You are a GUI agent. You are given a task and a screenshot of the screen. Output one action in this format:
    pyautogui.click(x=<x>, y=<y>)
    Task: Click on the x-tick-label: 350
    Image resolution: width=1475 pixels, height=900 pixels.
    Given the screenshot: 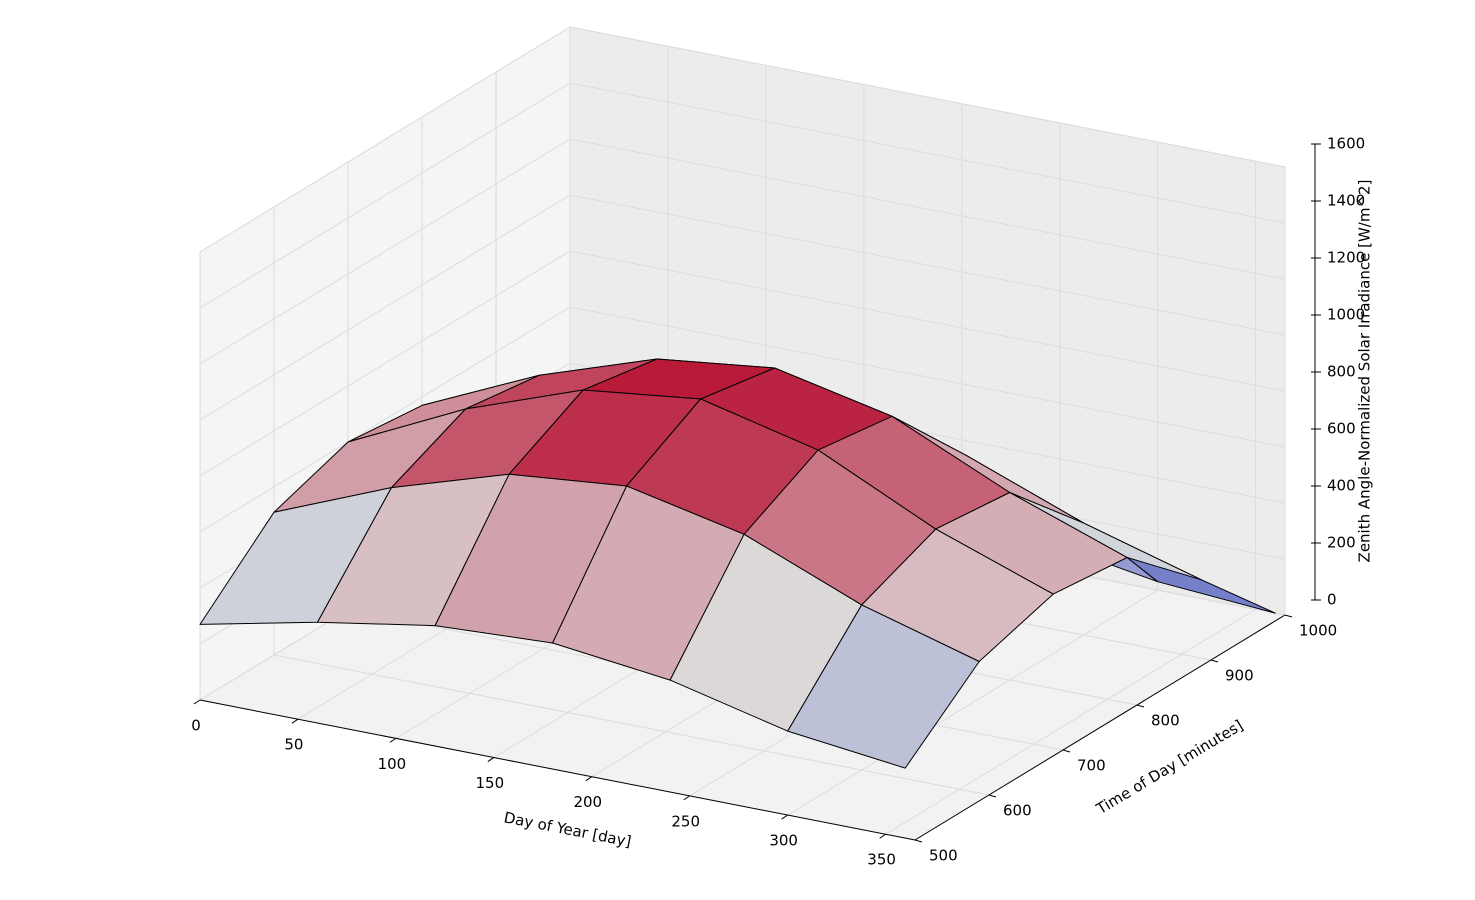 What is the action you would take?
    pyautogui.click(x=881, y=860)
    